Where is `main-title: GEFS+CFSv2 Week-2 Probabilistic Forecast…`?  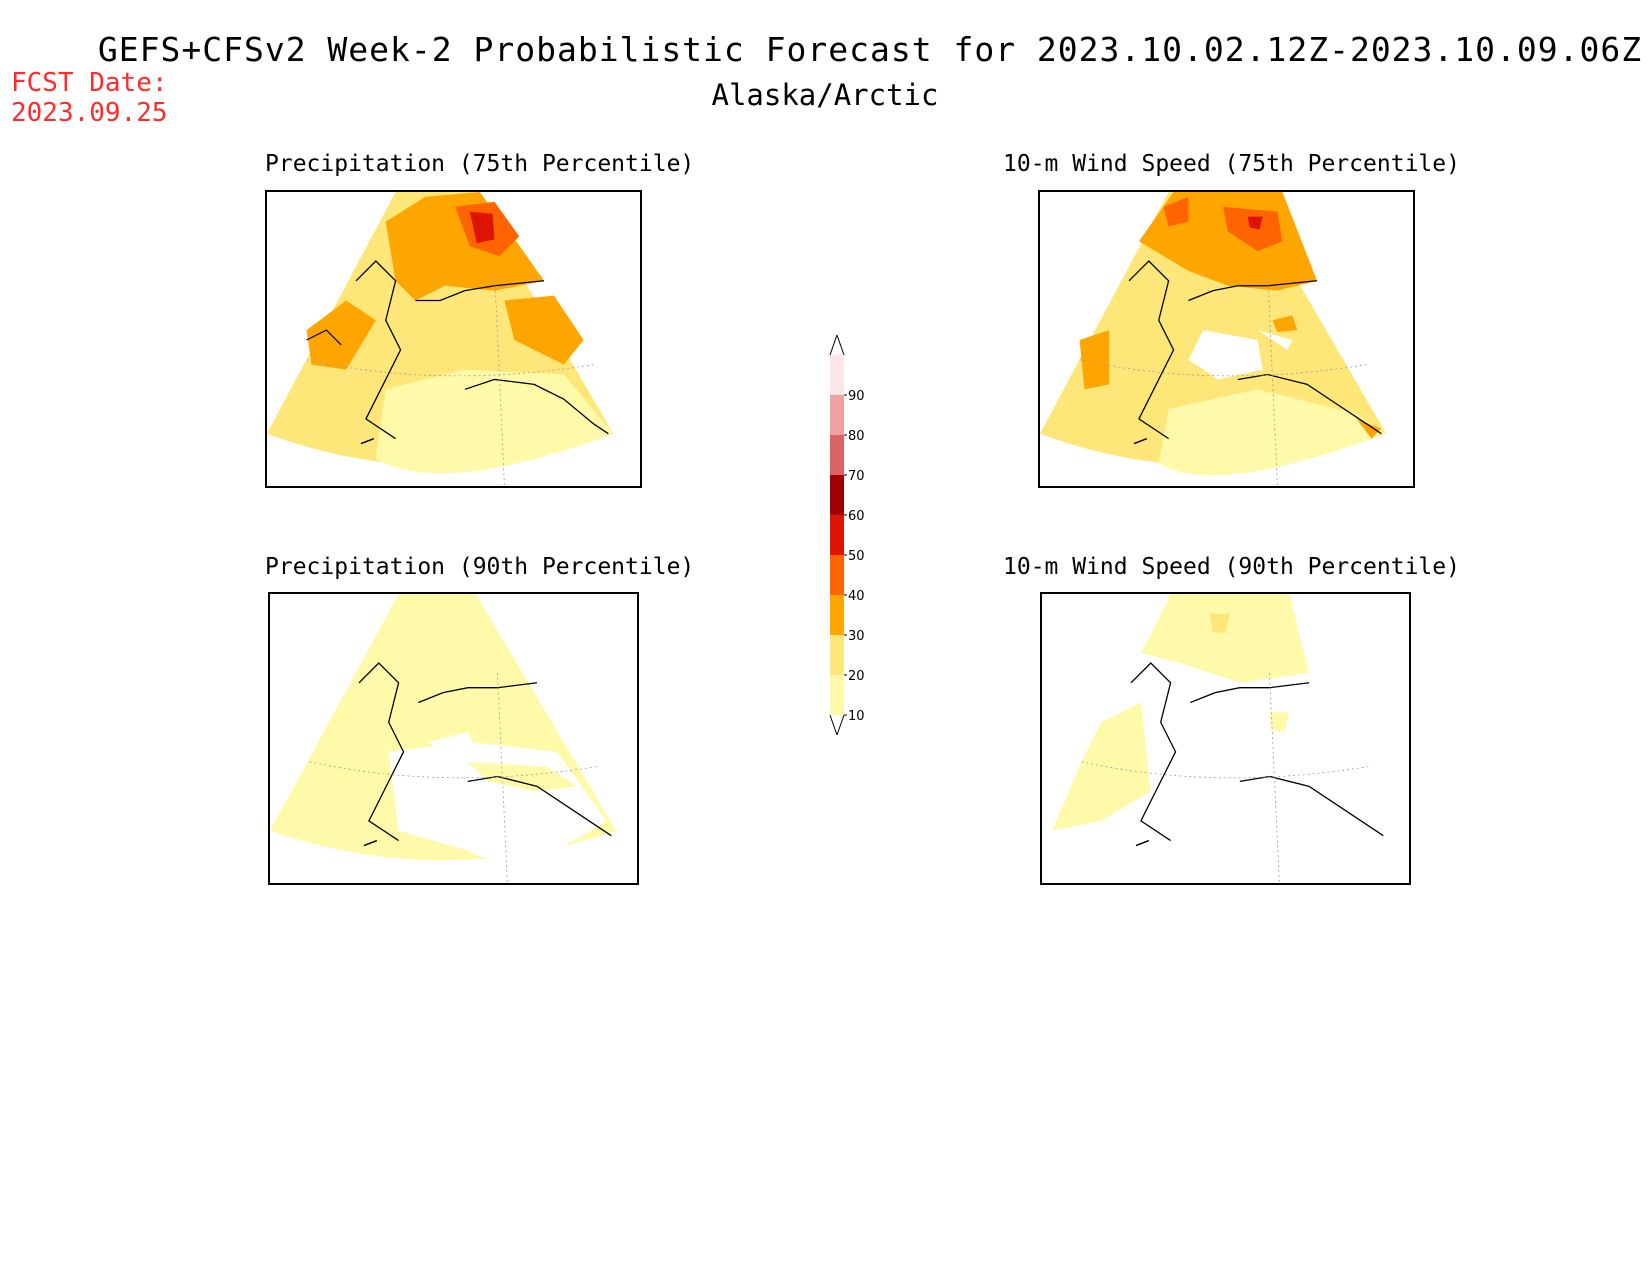 main-title: GEFS+CFSv2 Week-2 Probabilistic Forecast… is located at coordinates (870, 49).